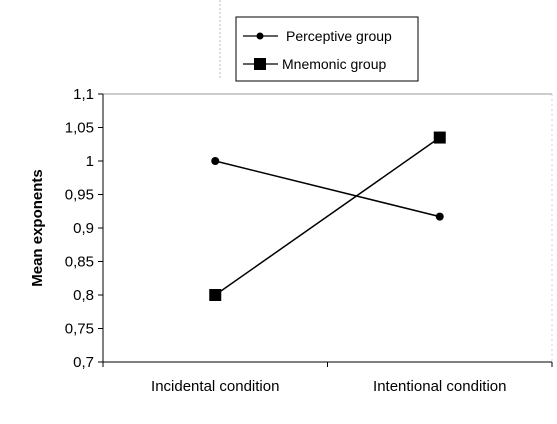  I want to click on x-tick-label: Intentional condition, so click(439, 386).